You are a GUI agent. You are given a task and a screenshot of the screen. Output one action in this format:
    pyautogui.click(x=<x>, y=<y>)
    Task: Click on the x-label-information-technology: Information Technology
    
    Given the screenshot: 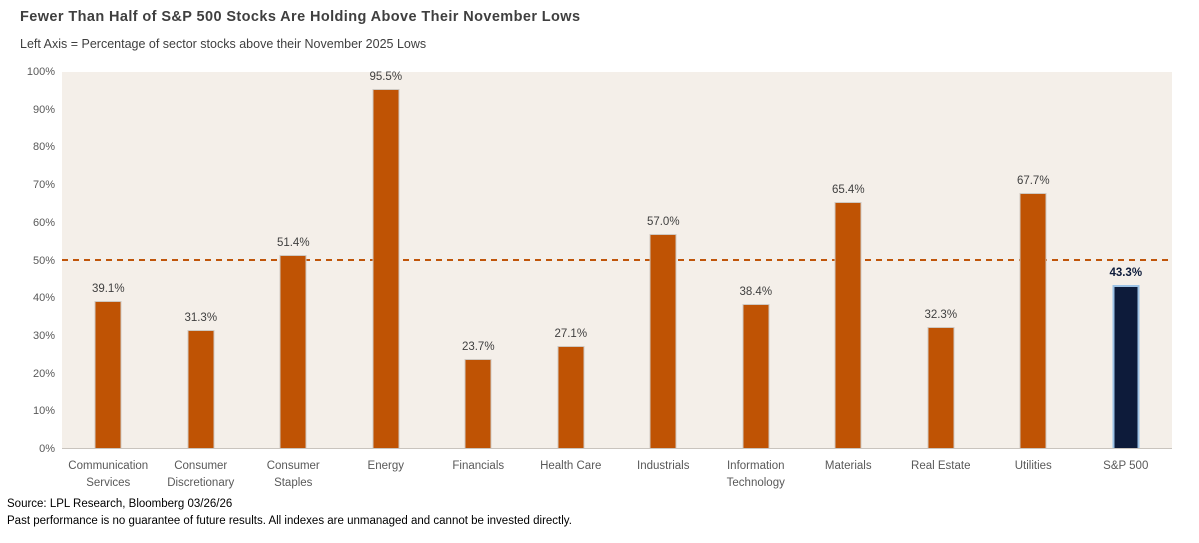 What is the action you would take?
    pyautogui.click(x=755, y=475)
    